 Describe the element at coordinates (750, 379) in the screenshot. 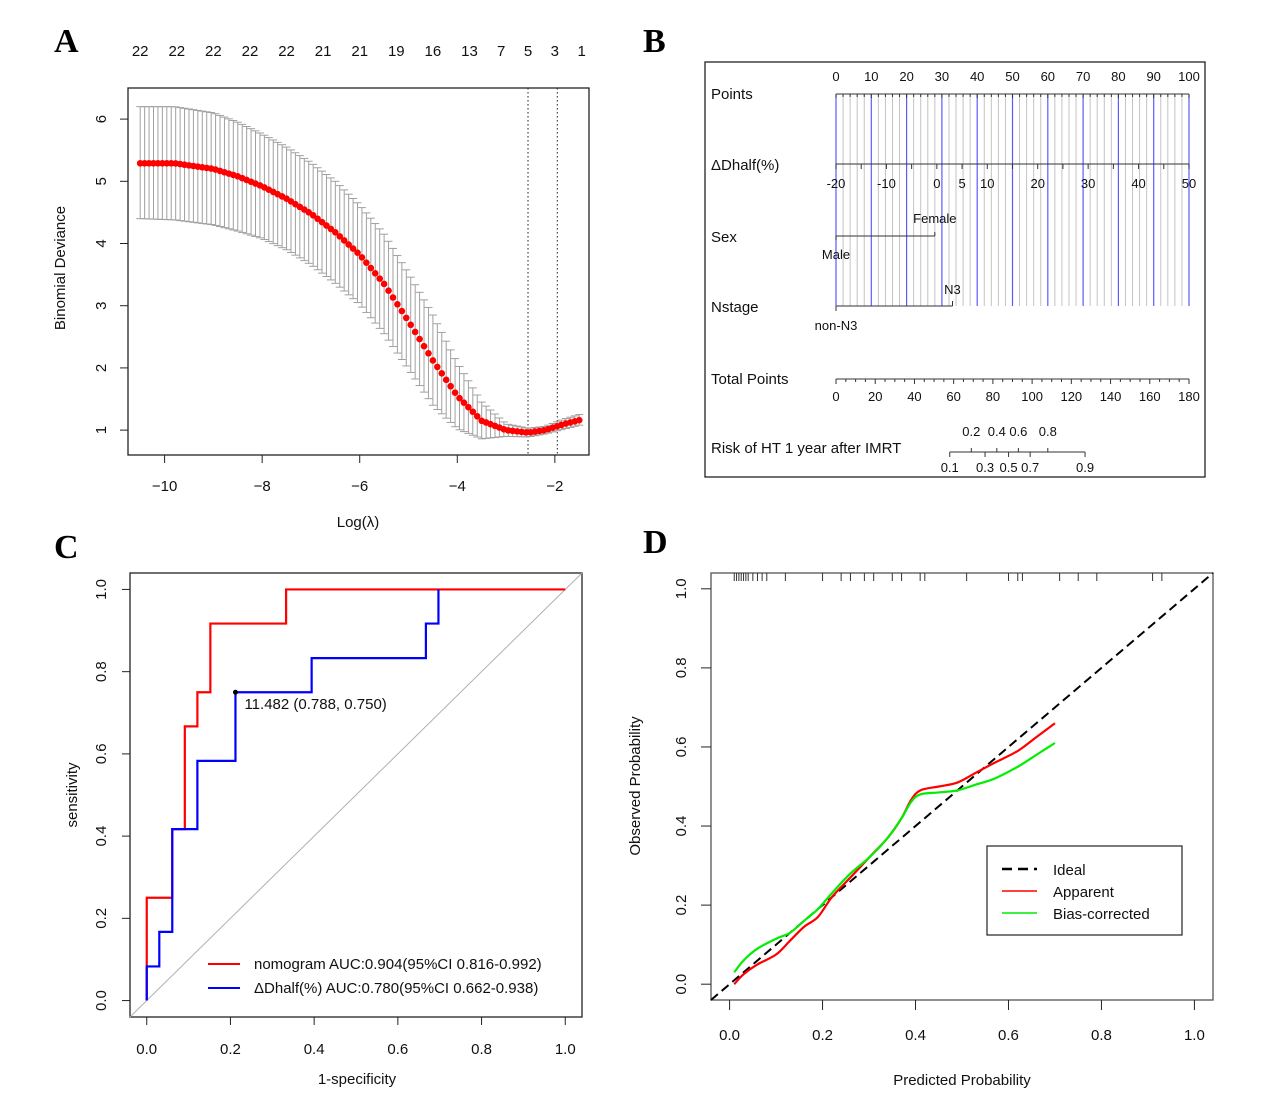

I see `row-label-total-points: Total Points` at that location.